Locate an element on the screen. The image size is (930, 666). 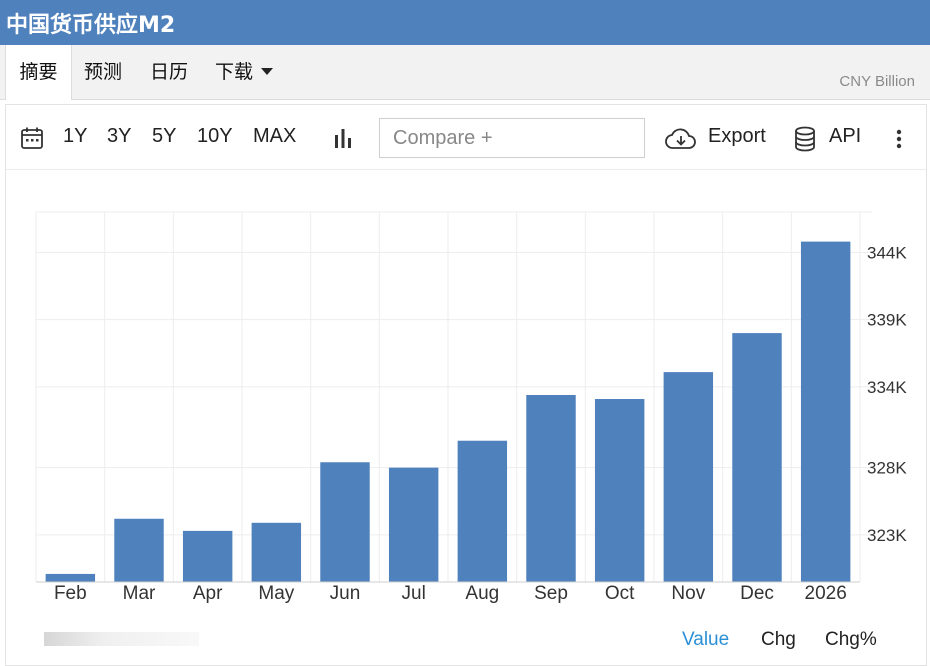
header-bar: 中国货币供应M2 is located at coordinates (465, 22).